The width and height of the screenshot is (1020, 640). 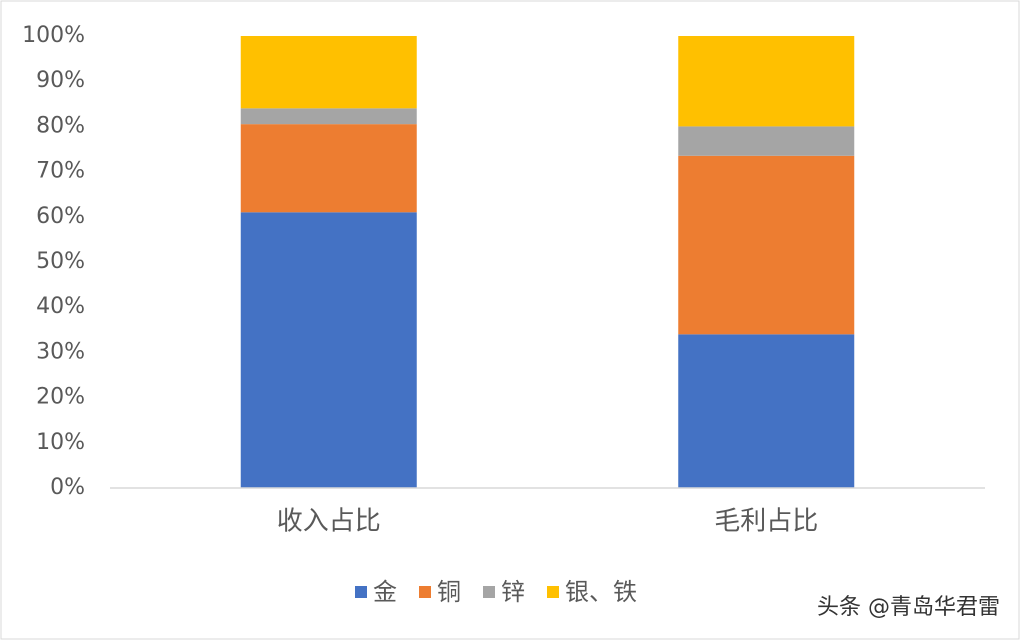 What do you see at coordinates (329, 522) in the screenshot?
I see `x-tick-label: 收入占比` at bounding box center [329, 522].